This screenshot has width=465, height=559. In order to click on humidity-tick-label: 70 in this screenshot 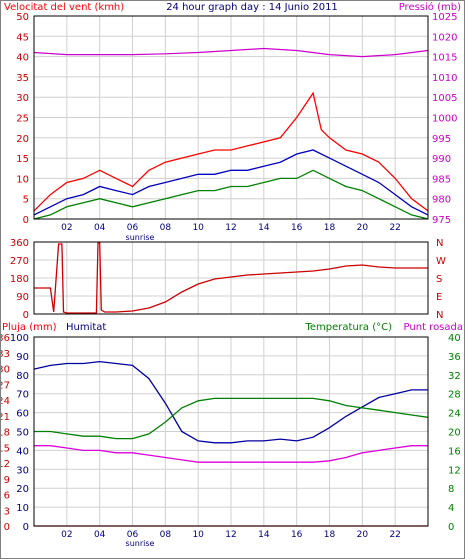, I will do `click(22, 395)`.